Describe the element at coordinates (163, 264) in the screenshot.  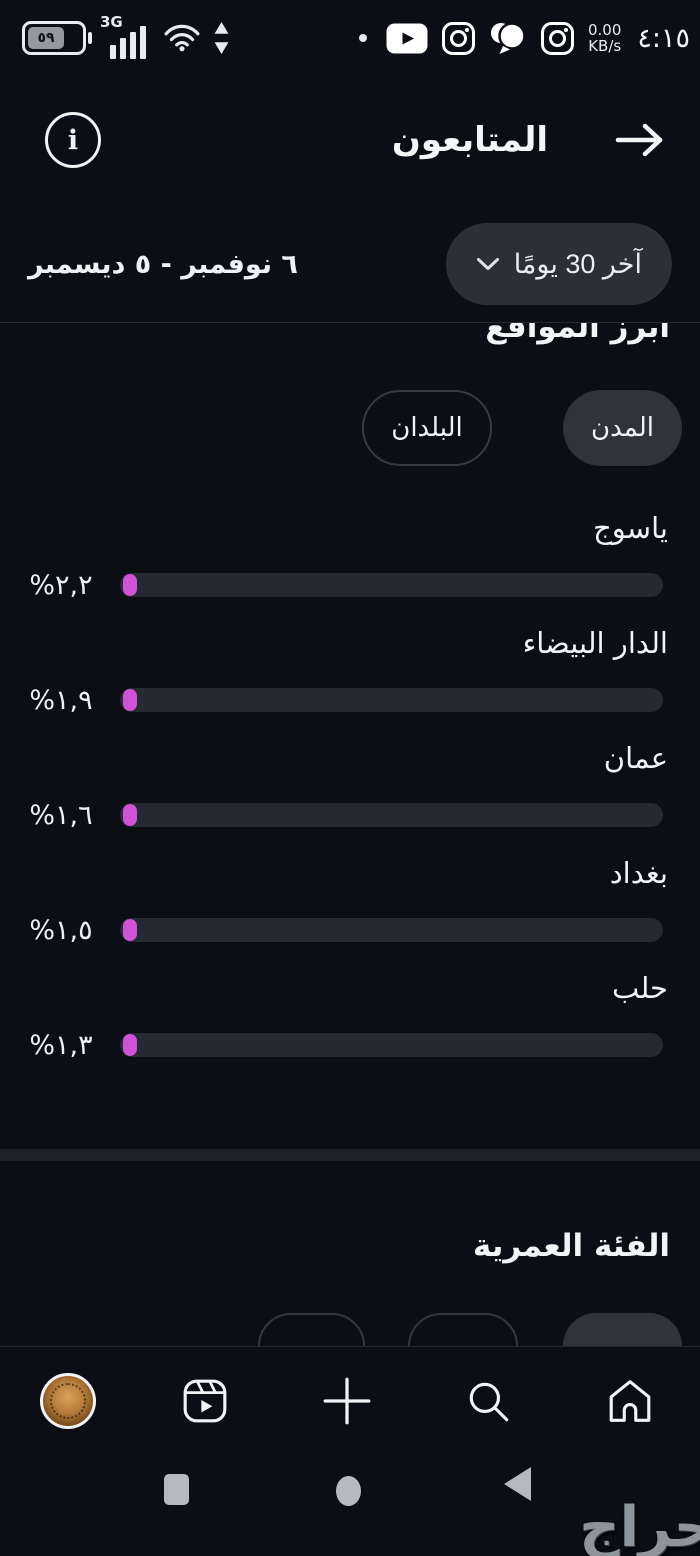
I see `date-range-text: ٦ نوفمبر - ٥ ديسمبر` at that location.